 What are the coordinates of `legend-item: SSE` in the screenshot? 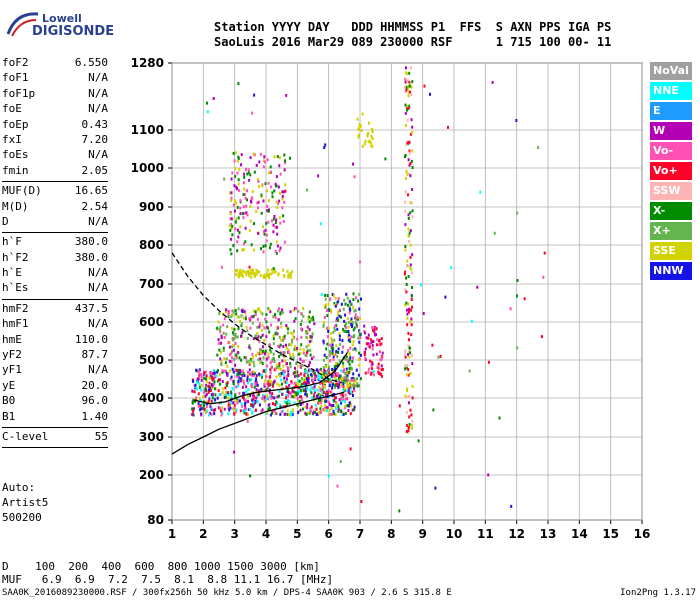 It's located at (671, 251).